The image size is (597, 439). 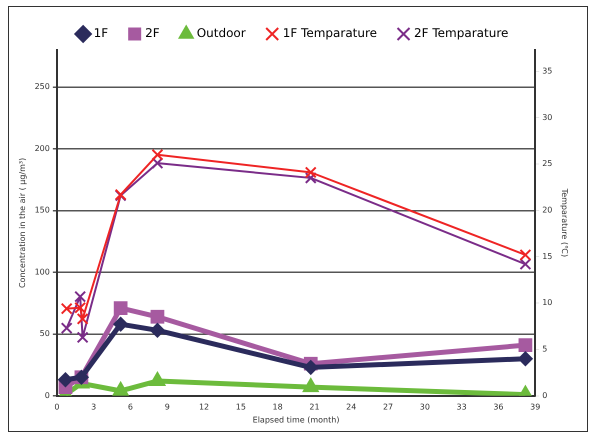 I want to click on x-tick-label: 33, so click(x=461, y=407).